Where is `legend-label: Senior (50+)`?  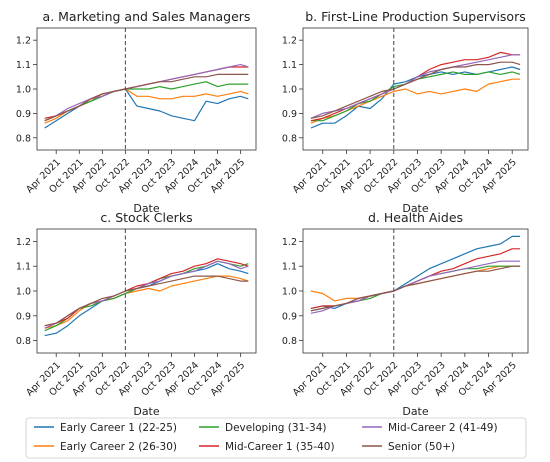 legend-label: Senior (50+) is located at coordinates (421, 447).